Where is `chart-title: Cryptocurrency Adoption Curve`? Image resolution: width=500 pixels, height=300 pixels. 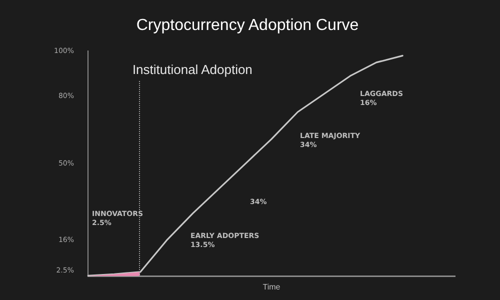 chart-title: Cryptocurrency Adoption Curve is located at coordinates (247, 25).